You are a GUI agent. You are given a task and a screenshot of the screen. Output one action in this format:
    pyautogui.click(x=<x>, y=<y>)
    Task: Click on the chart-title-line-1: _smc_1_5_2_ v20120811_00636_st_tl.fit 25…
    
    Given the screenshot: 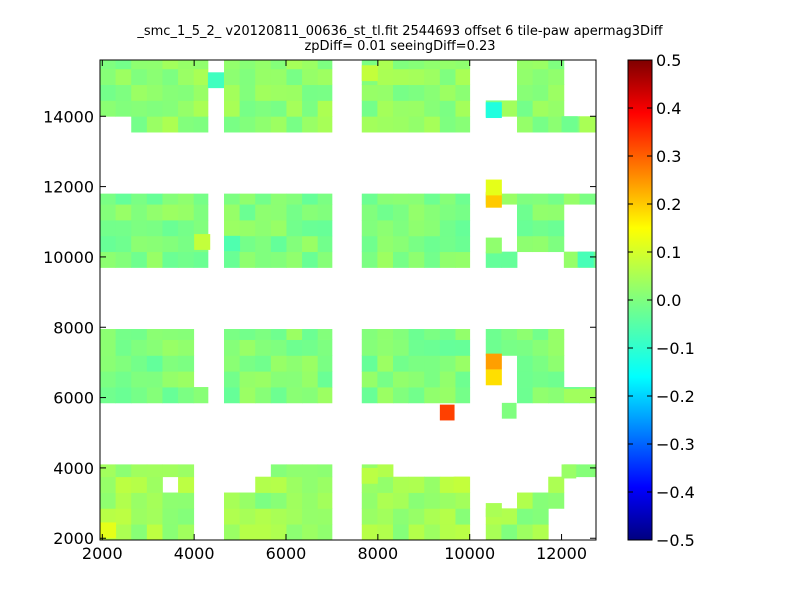 What is the action you would take?
    pyautogui.click(x=400, y=31)
    